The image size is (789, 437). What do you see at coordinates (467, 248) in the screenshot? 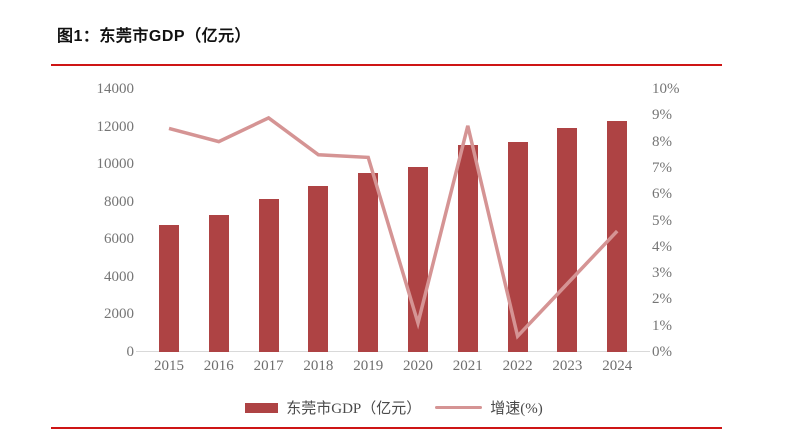
I see `gdp-bar-2021` at bounding box center [467, 248].